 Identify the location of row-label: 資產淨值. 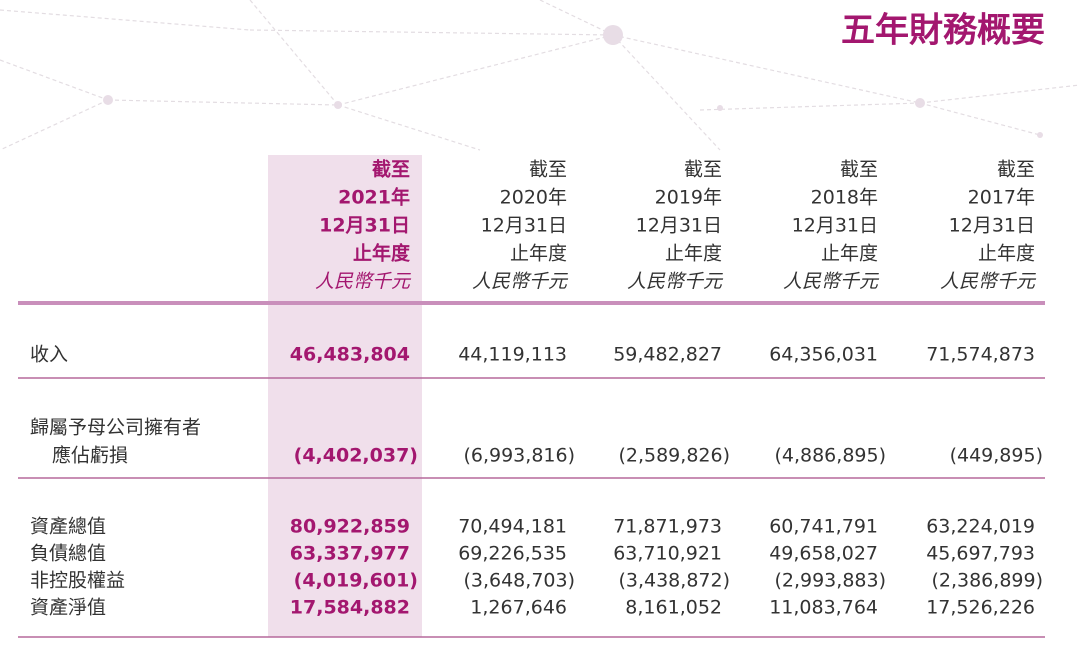
(68, 608).